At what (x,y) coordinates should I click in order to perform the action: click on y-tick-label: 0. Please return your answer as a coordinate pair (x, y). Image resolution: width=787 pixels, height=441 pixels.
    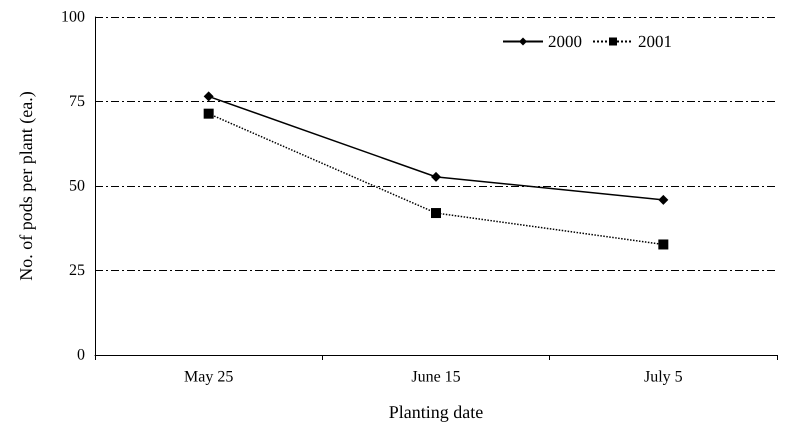
    Looking at the image, I should click on (81, 355).